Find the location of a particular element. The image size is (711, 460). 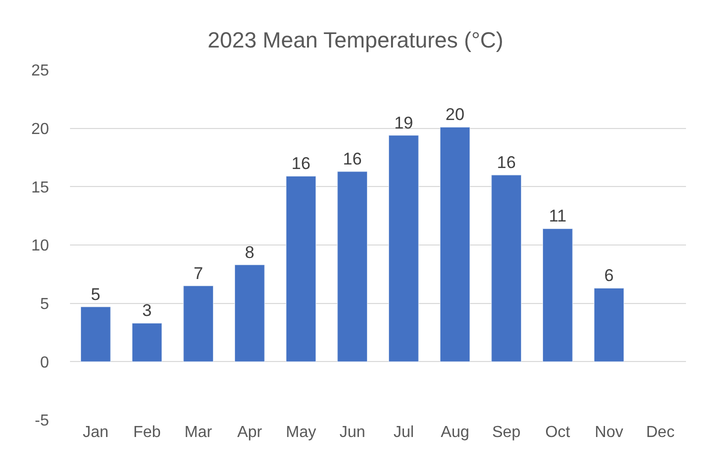

x-tick-label: Sep is located at coordinates (506, 432).